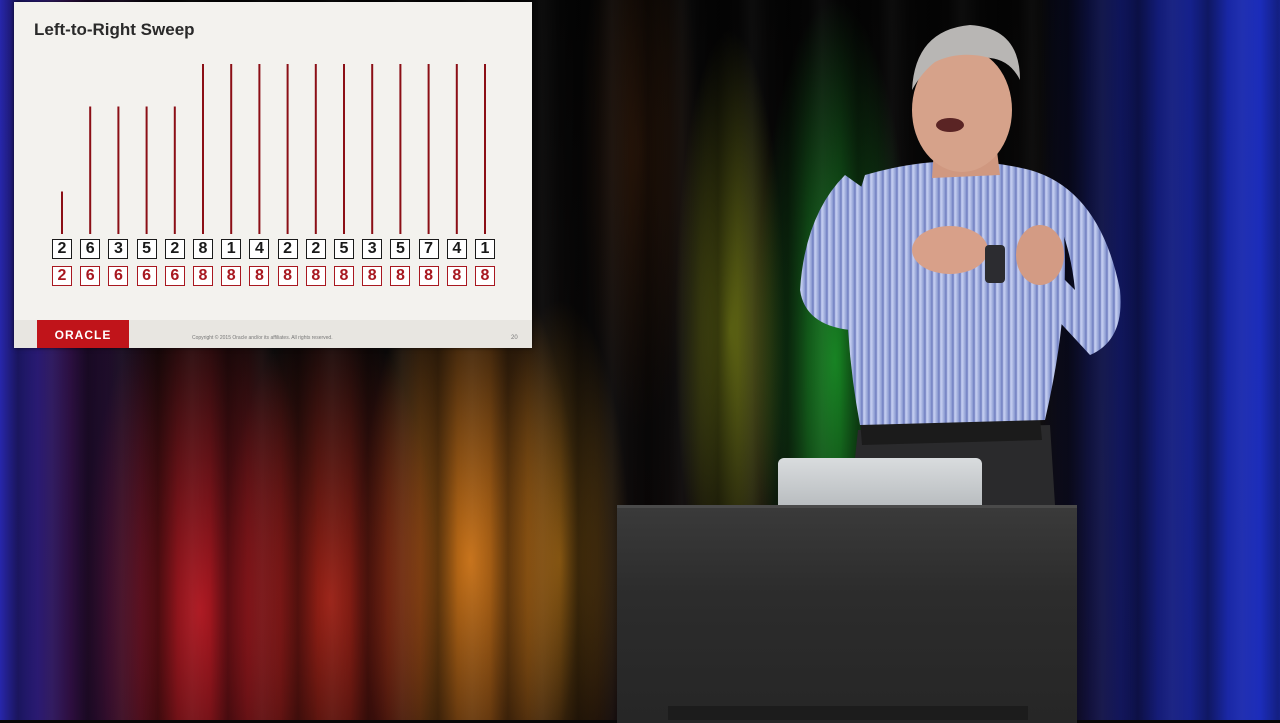  What do you see at coordinates (950, 250) in the screenshot?
I see `left-hand` at bounding box center [950, 250].